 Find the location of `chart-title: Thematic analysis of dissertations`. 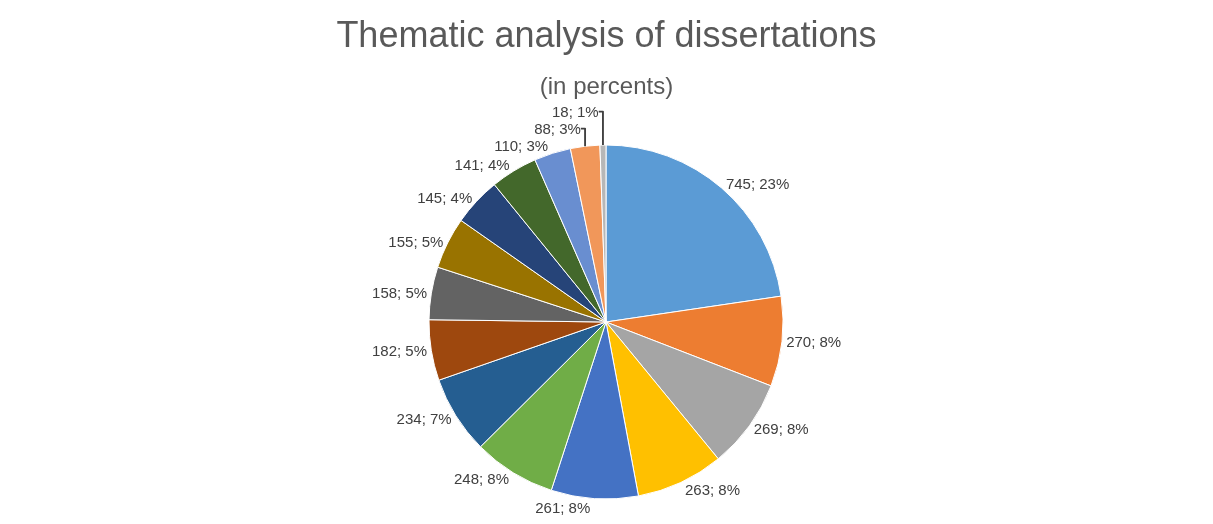

chart-title: Thematic analysis of dissertations is located at coordinates (606, 35).